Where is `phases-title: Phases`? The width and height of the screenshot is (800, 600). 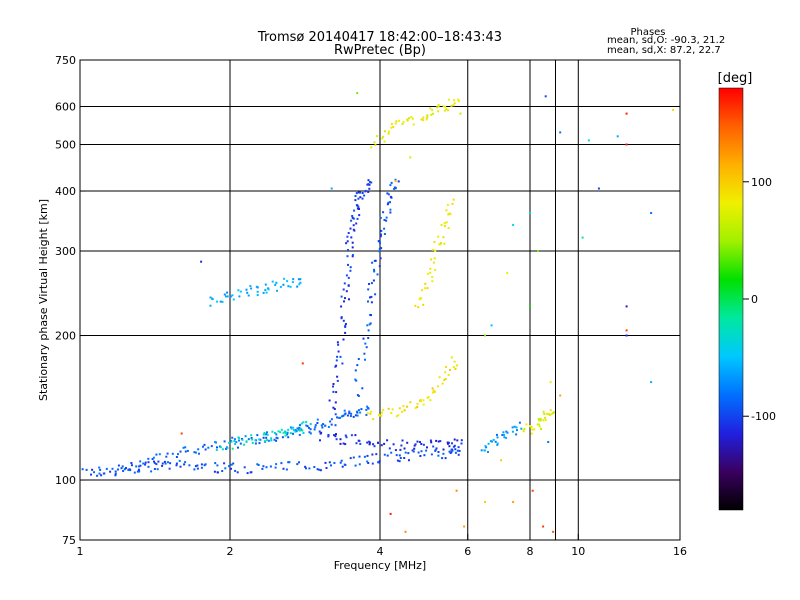 phases-title: Phases is located at coordinates (647, 32).